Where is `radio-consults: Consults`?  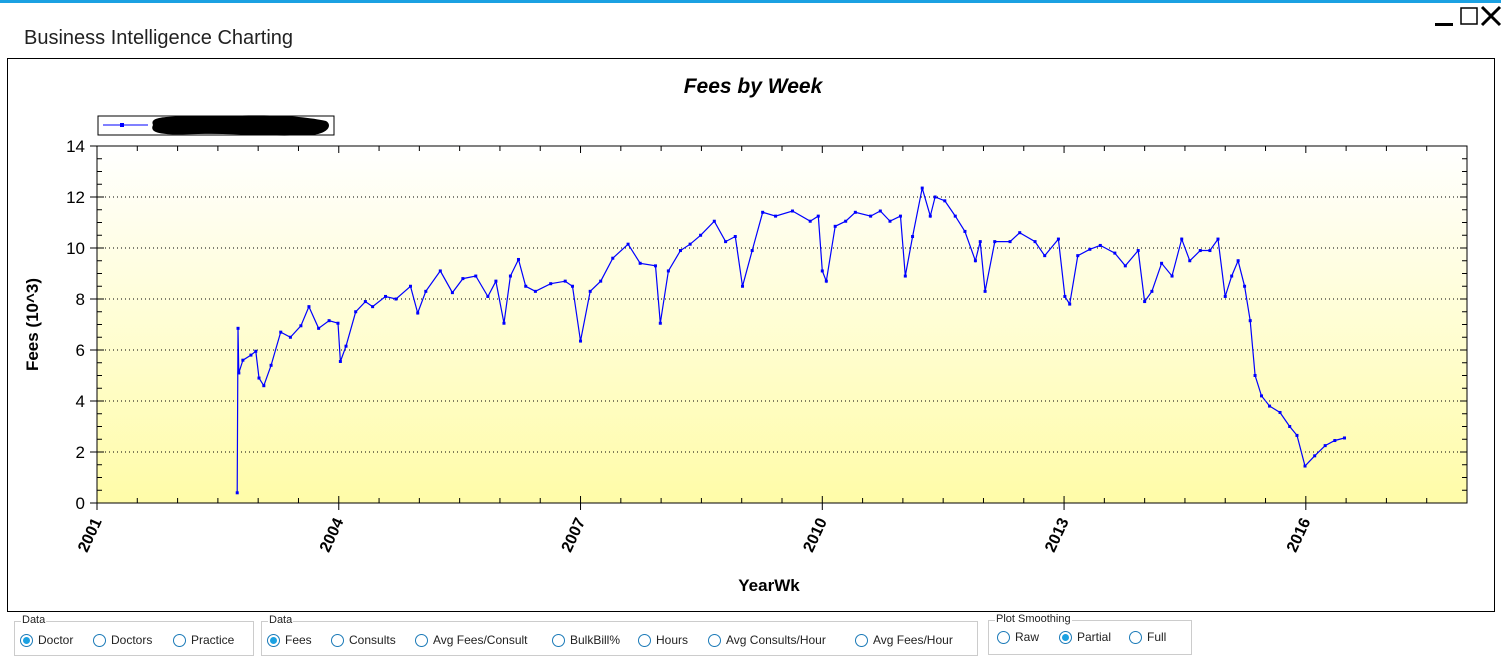 radio-consults: Consults is located at coordinates (363, 640).